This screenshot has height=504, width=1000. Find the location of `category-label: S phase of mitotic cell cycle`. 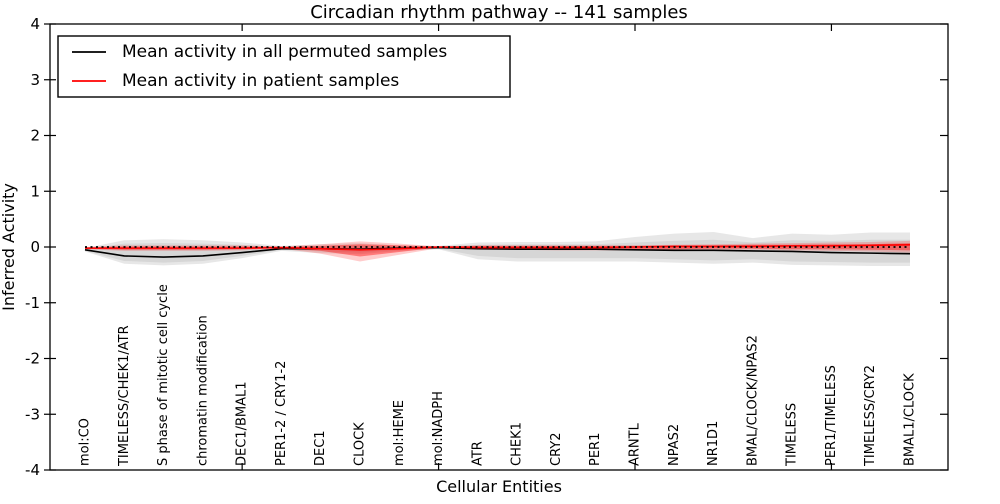

category-label: S phase of mitotic cell cycle is located at coordinates (163, 375).